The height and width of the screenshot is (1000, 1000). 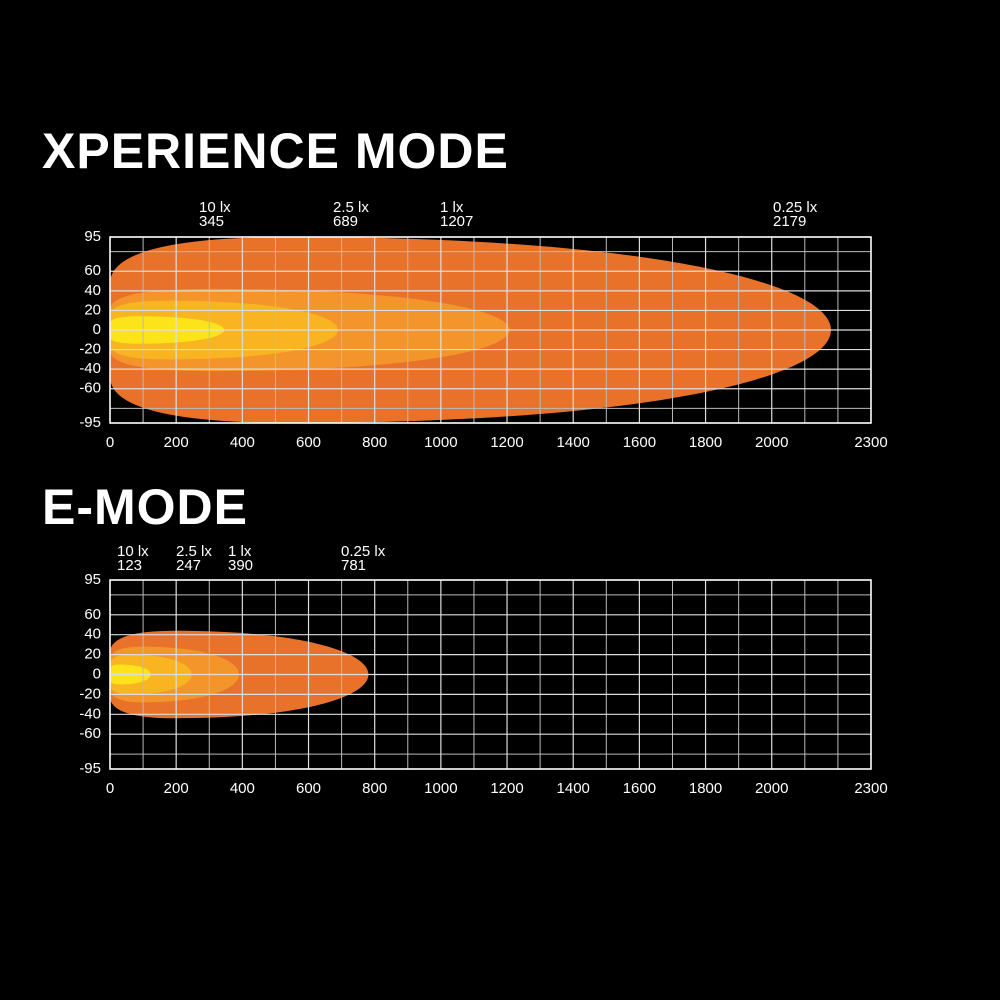 What do you see at coordinates (353, 565) in the screenshot?
I see `reach-label: 781` at bounding box center [353, 565].